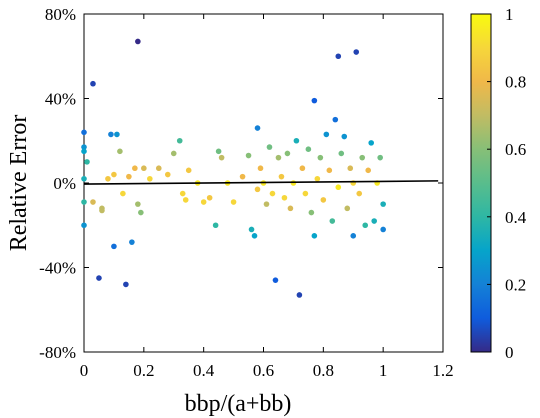 This screenshot has height=418, width=540. Describe the element at coordinates (498, 183) in the screenshot. I see `colorbar: 0 0.2 0.4 0.6 0.8 1` at that location.